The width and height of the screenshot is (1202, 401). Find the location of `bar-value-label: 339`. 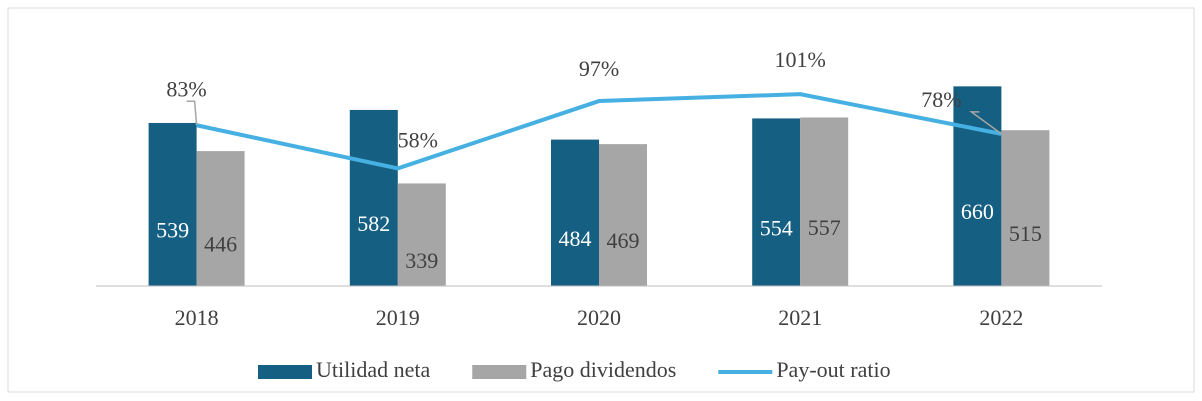

bar-value-label: 339 is located at coordinates (421, 260).